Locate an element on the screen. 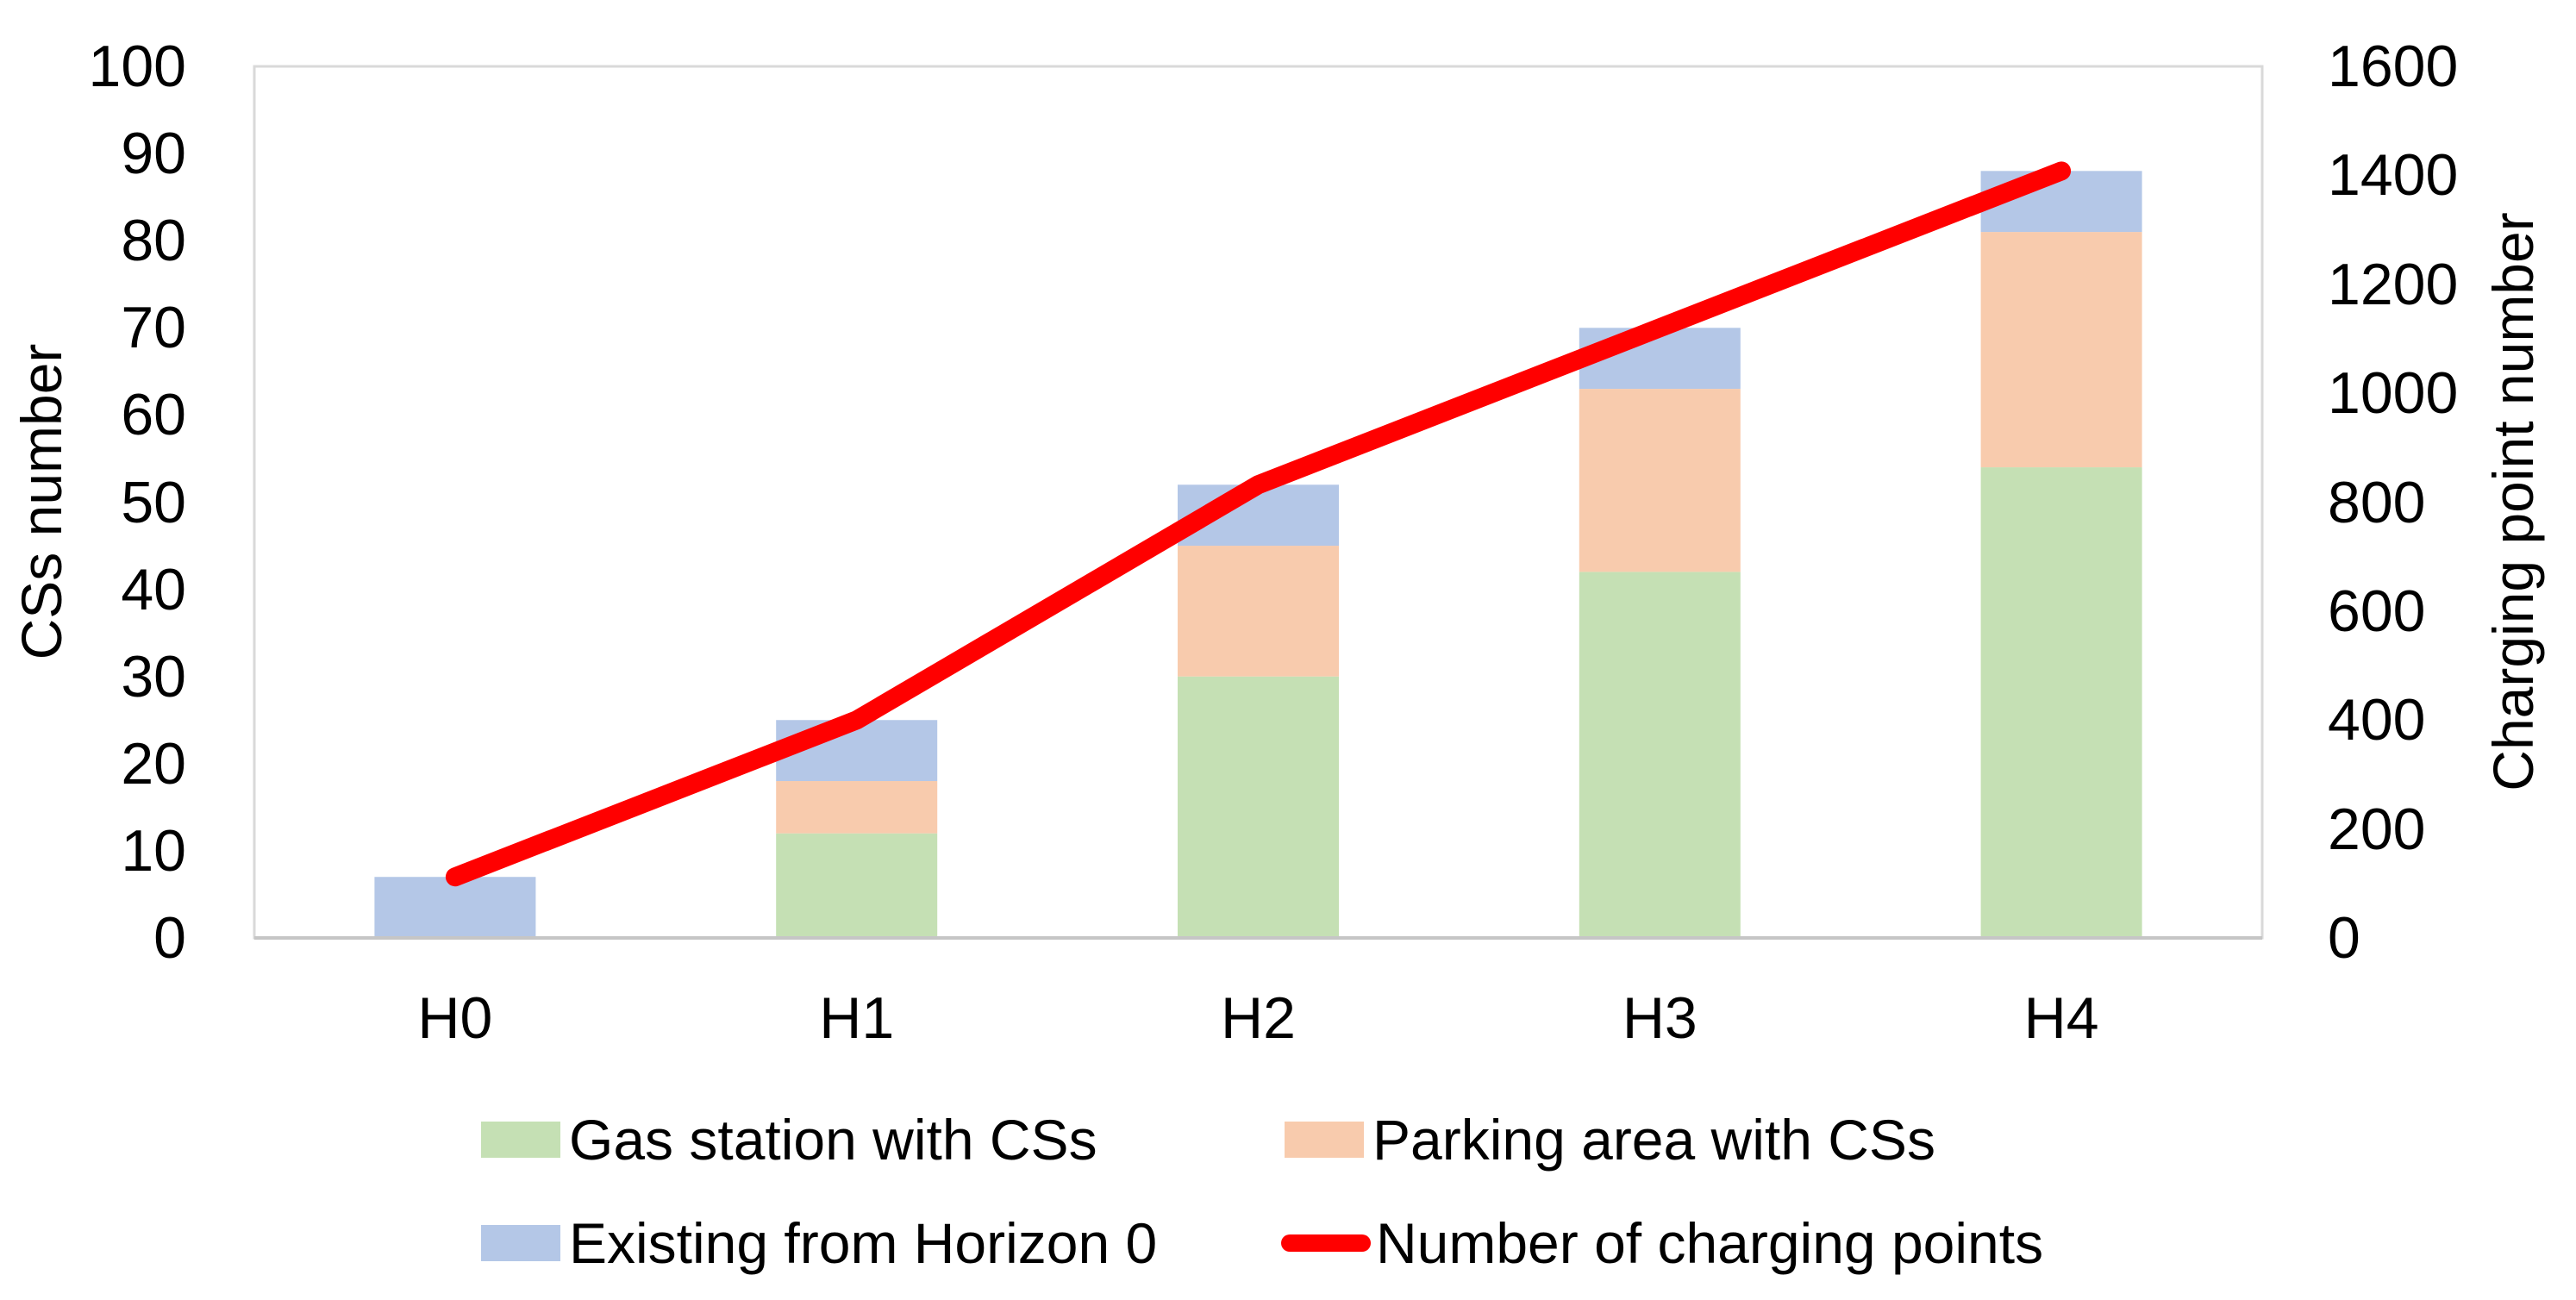 Image resolution: width=2576 pixels, height=1300 pixels. y-left-tick-0: 0 is located at coordinates (169, 938).